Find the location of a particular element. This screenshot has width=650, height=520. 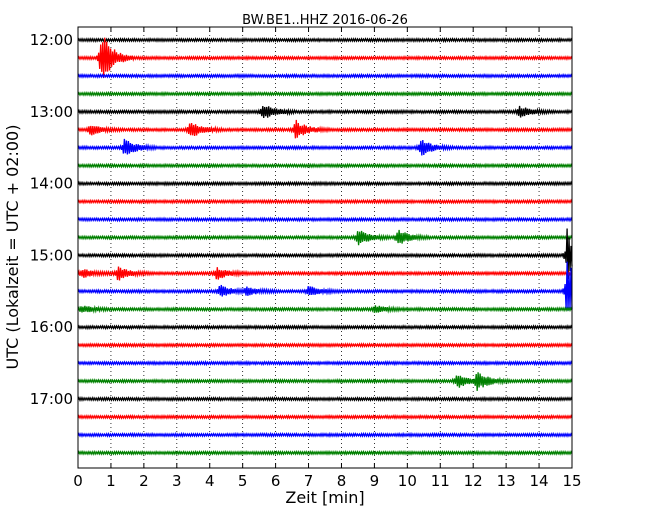

y-axis-label: UTC (Lokalzeit = UTC + 02:00) is located at coordinates (12, 247).